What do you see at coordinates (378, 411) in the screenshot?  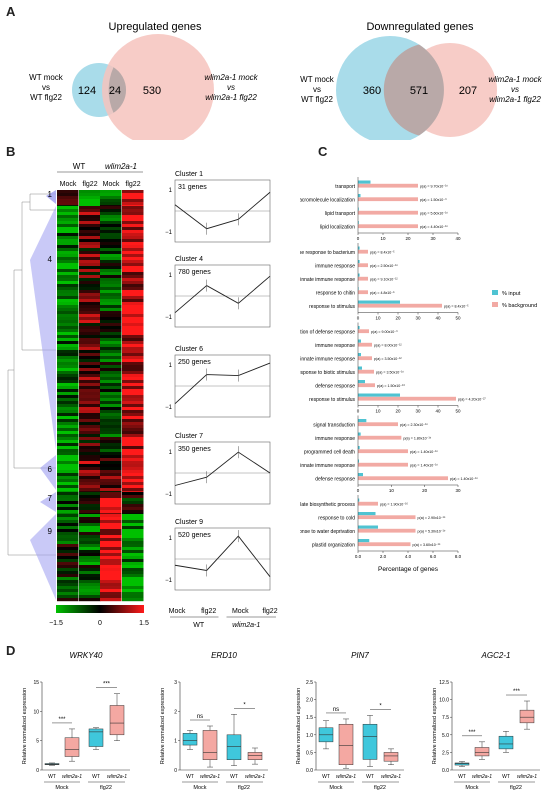 I see `go-x-tick: 10` at bounding box center [378, 411].